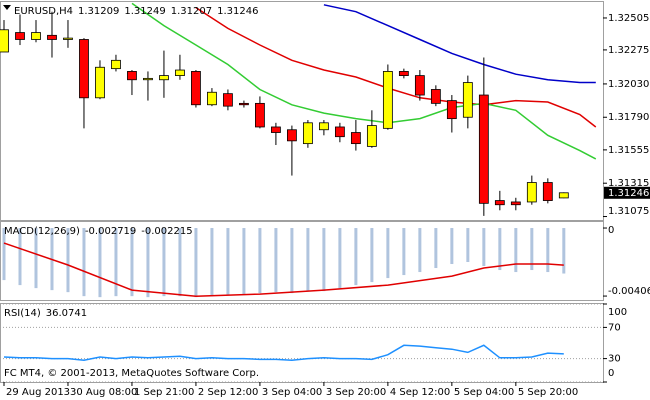 The image size is (650, 400). I want to click on x-tick-label: 2 Sep 12:00, so click(228, 392).